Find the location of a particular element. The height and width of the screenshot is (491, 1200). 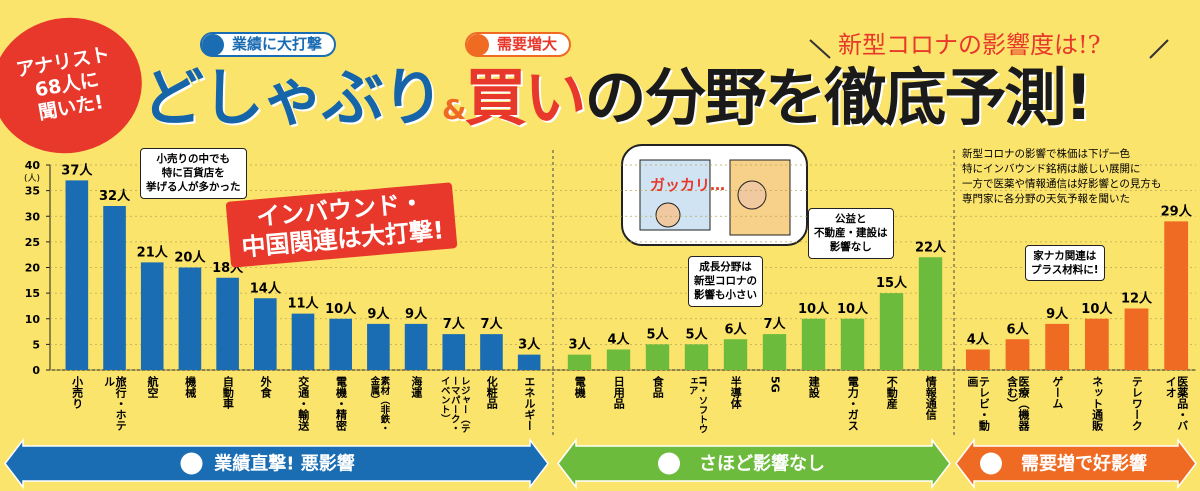

value-label: 11人 is located at coordinates (303, 304).